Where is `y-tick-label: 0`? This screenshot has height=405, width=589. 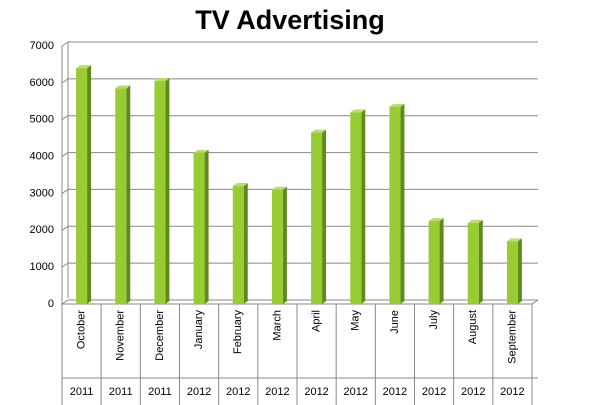
y-tick-label: 0 is located at coordinates (51, 304).